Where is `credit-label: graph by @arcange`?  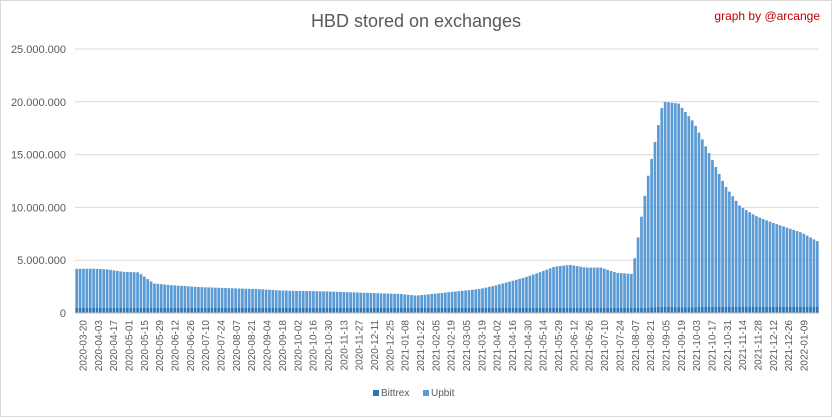 credit-label: graph by @arcange is located at coordinates (767, 16).